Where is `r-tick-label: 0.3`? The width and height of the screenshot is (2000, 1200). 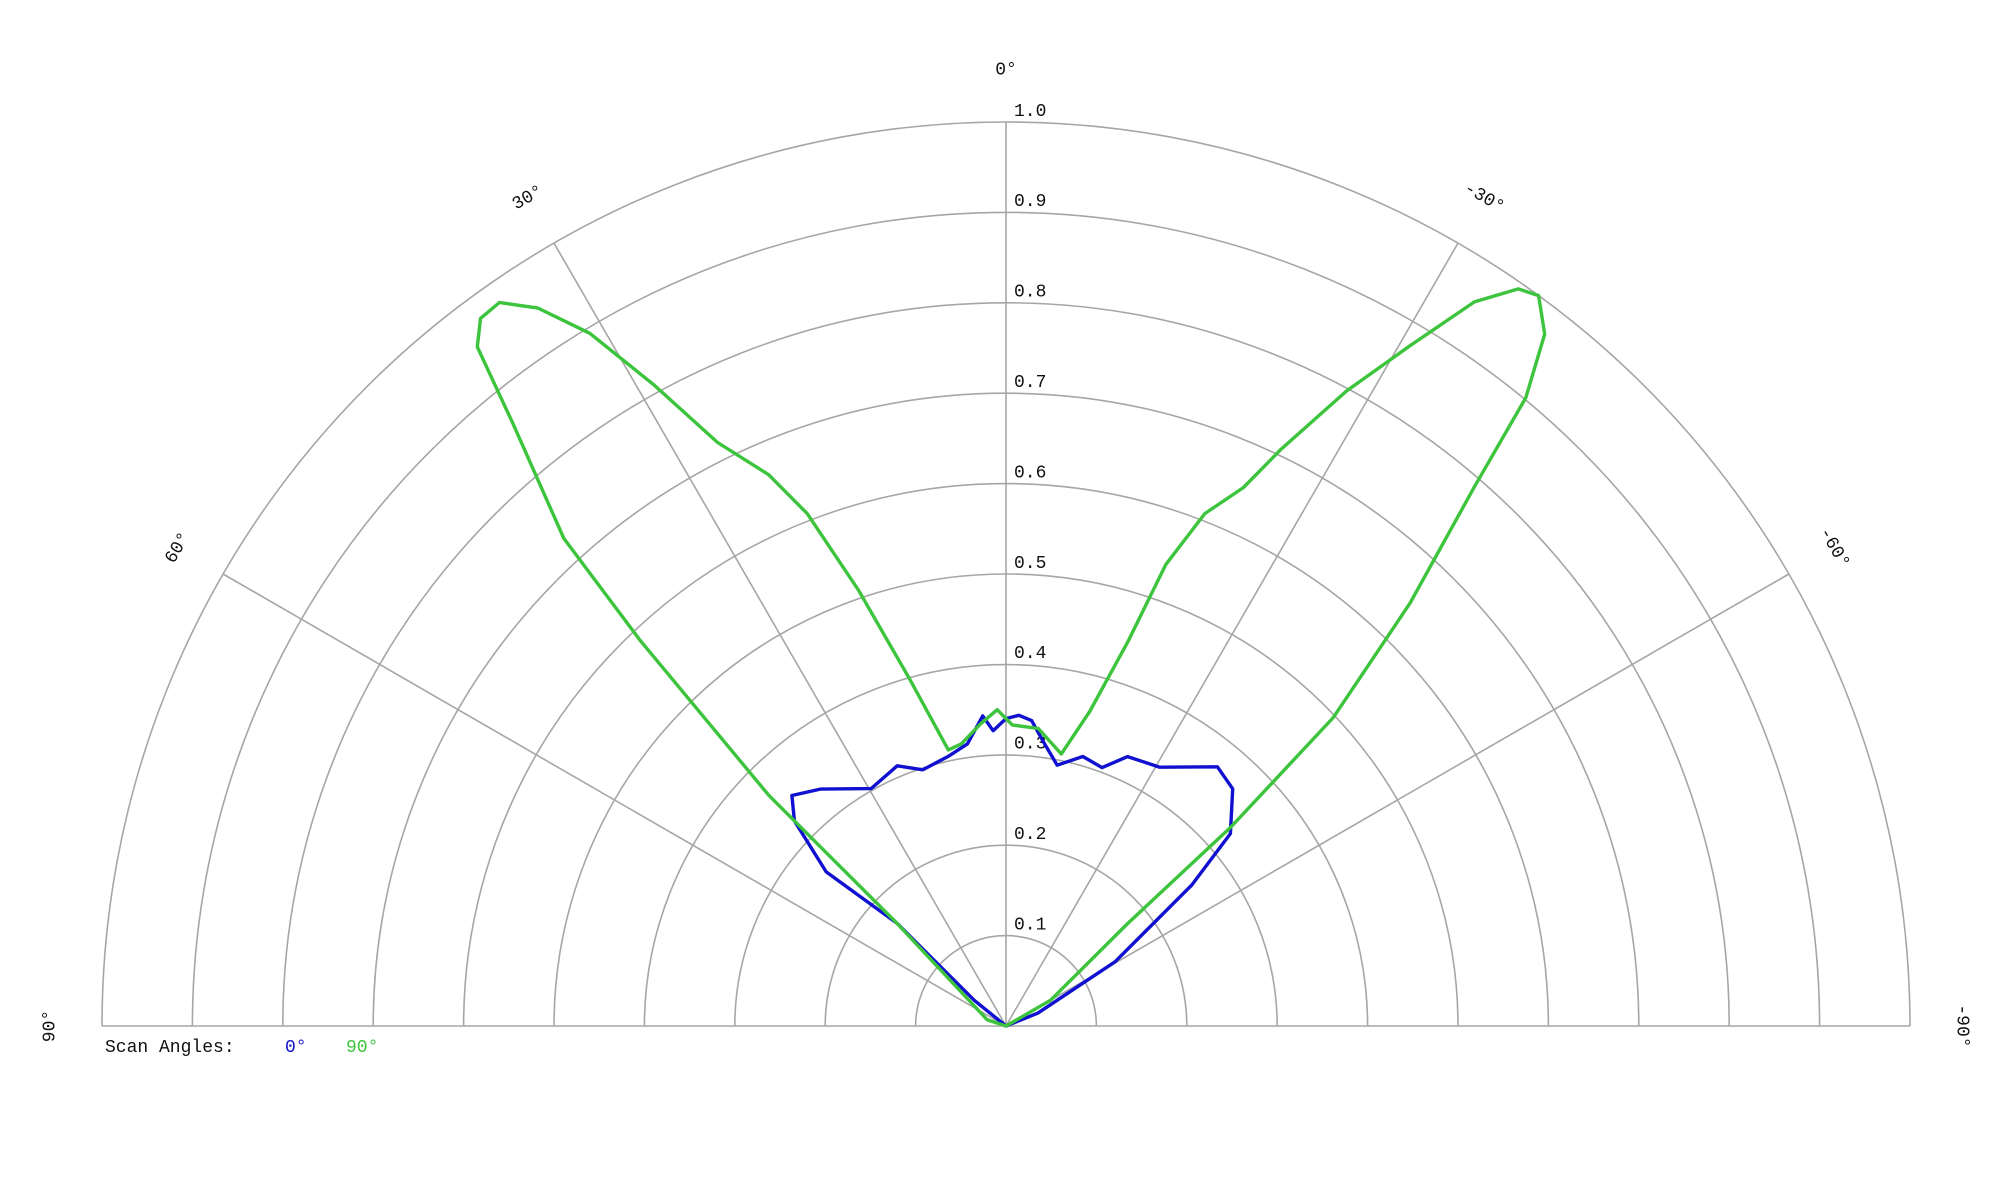 r-tick-label: 0.3 is located at coordinates (1030, 745).